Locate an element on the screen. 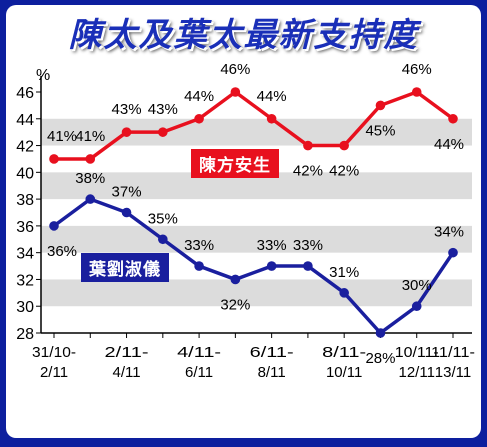 Image resolution: width=487 pixels, height=447 pixels. y-tick-label: 40 is located at coordinates (25, 173).